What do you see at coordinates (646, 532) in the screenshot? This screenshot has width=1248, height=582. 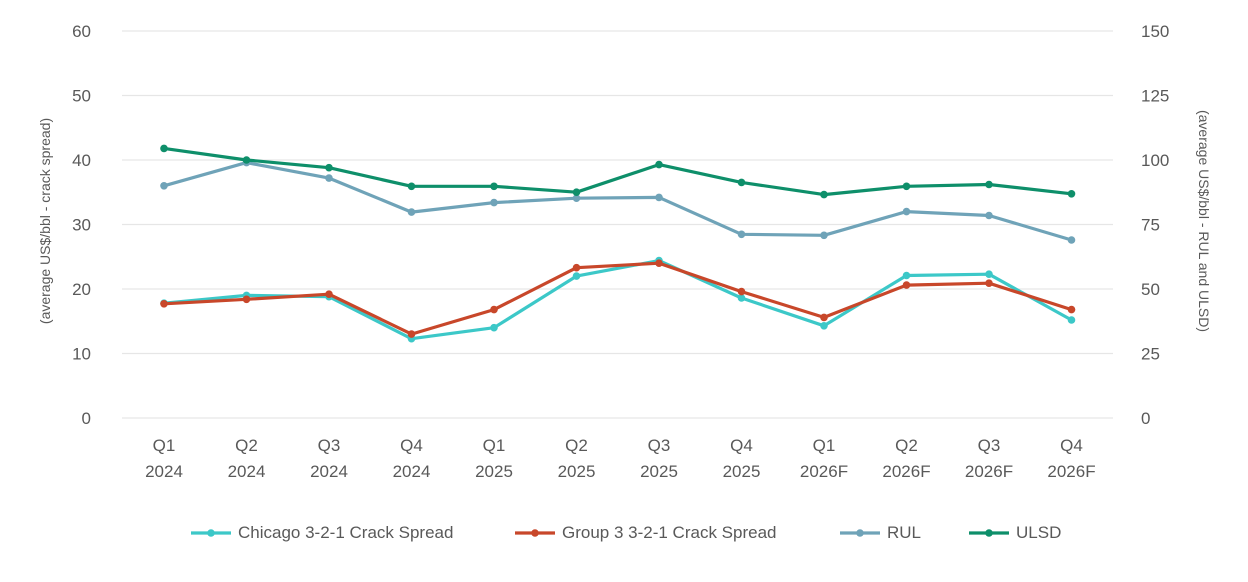 I see `legend-item-group-3-3-2-1-crack-spread: Group 3 3-2-1 Crack Spread` at bounding box center [646, 532].